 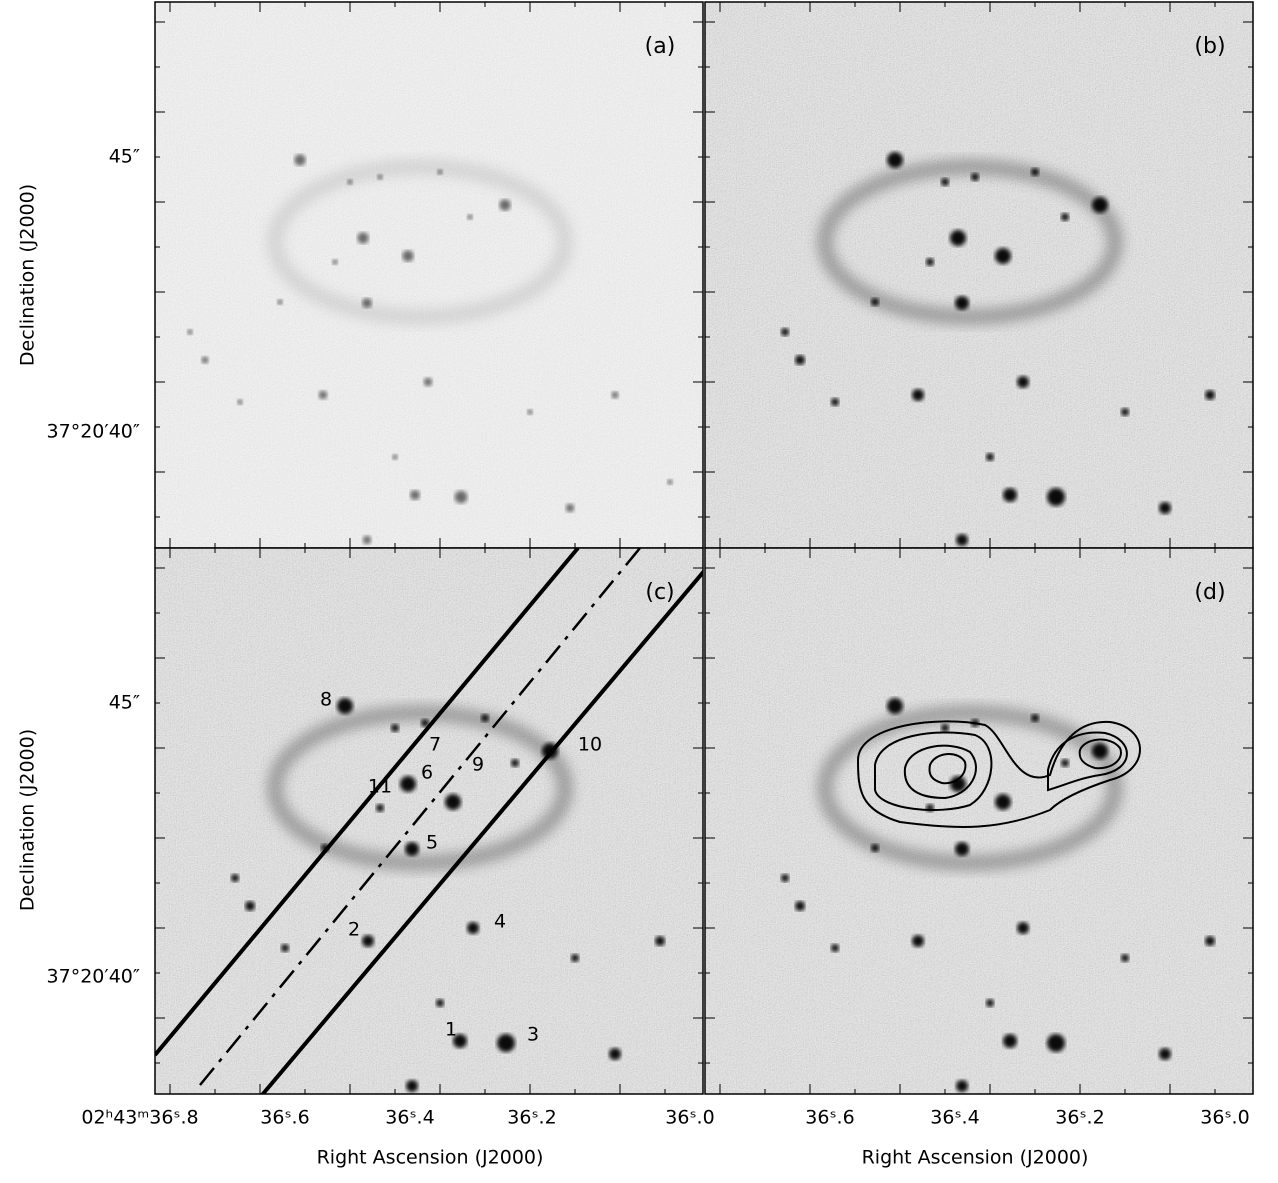 What do you see at coordinates (478, 765) in the screenshot?
I see `star-marker: 9` at bounding box center [478, 765].